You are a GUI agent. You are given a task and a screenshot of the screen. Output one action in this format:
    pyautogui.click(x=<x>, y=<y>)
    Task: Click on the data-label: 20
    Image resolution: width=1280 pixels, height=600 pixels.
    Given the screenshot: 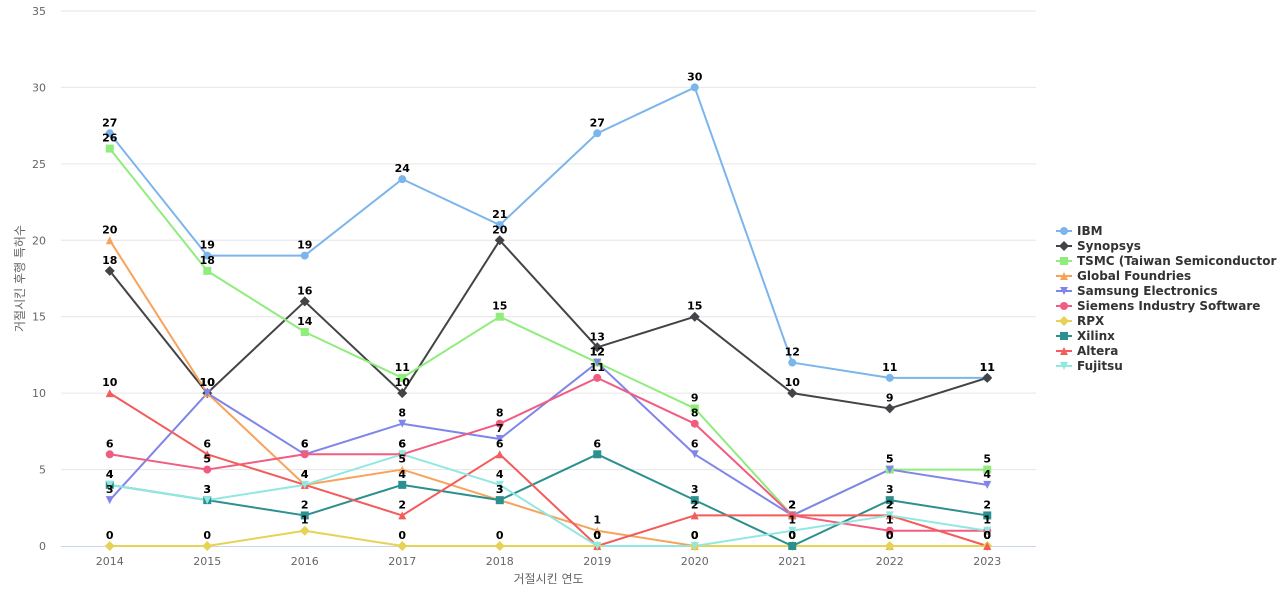 What is the action you would take?
    pyautogui.click(x=500, y=229)
    